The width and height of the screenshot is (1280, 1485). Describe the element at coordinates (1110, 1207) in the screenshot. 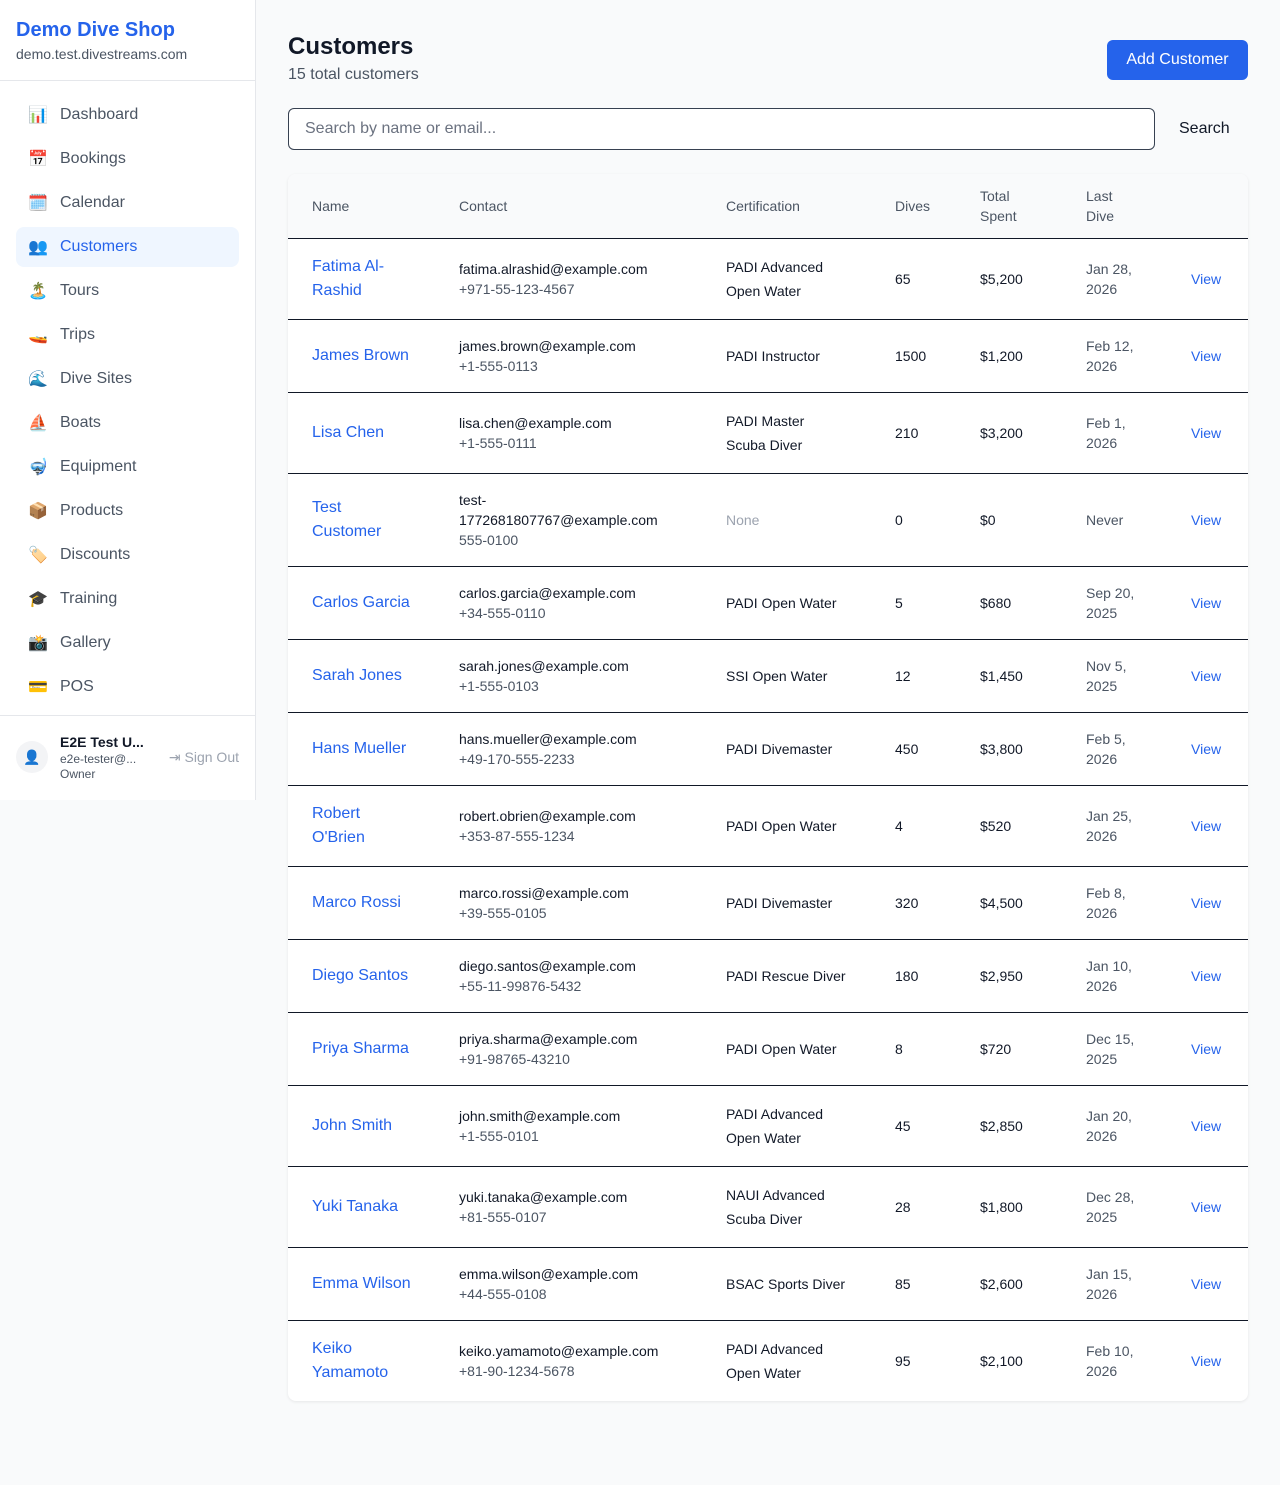

I see `last-dive-date: Dec 28, 2025` at that location.